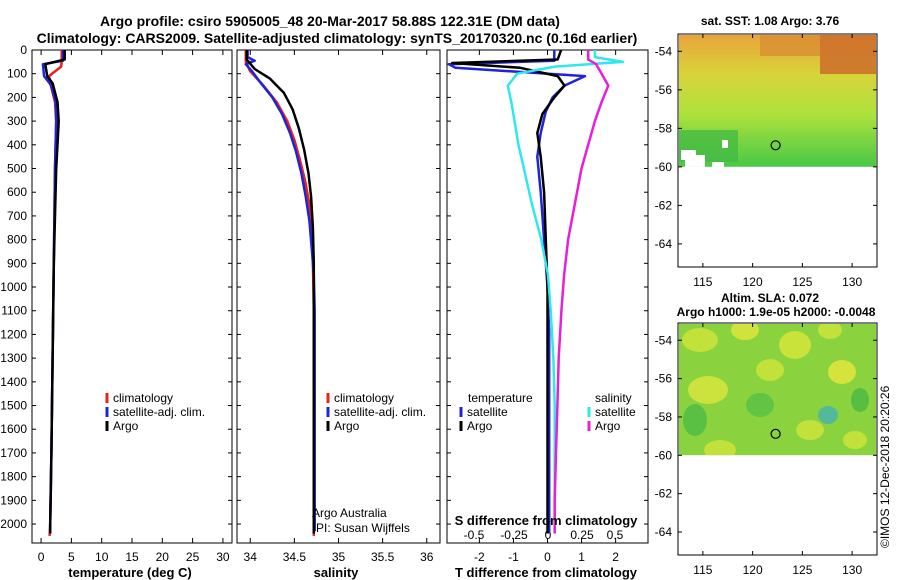  I want to click on depth-tick-label: 2000, so click(13, 524).